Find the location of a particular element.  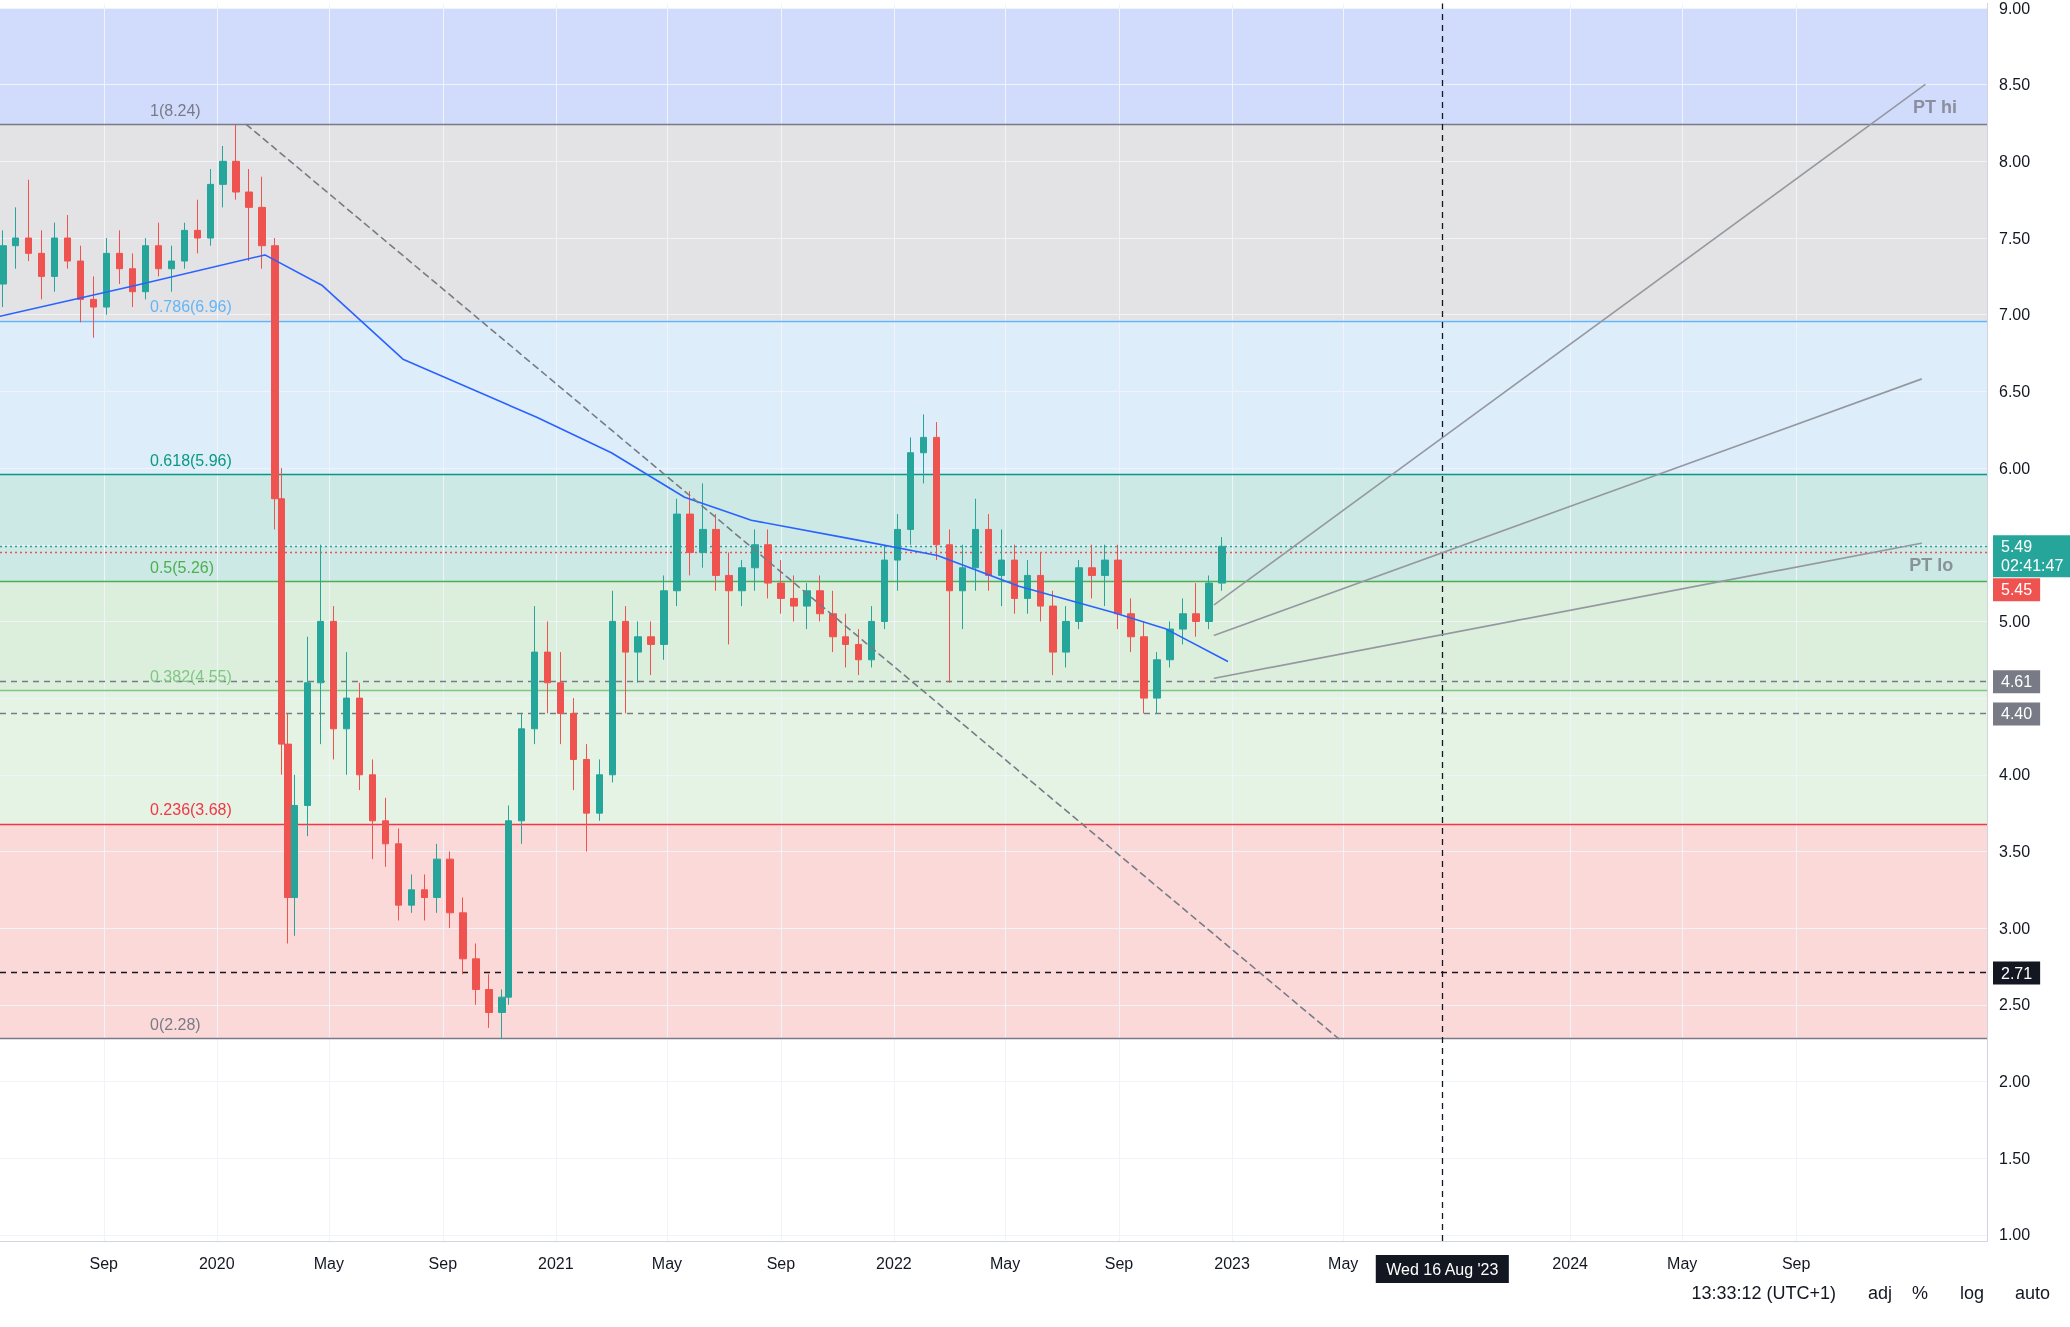

y-tick-label: 8.00 is located at coordinates (2015, 161).